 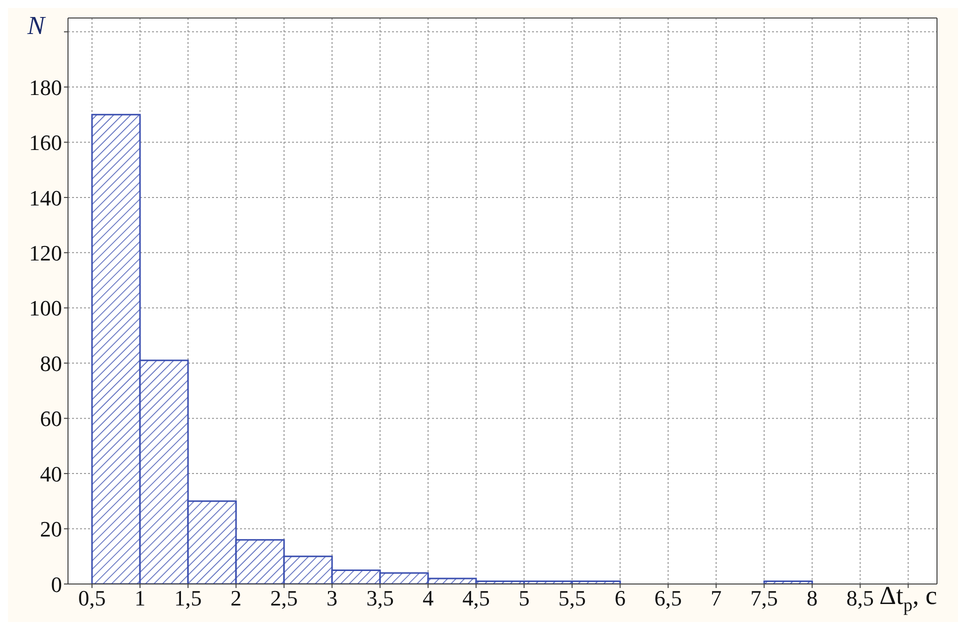 What do you see at coordinates (188, 598) in the screenshot?
I see `x-tick-label: 1,5` at bounding box center [188, 598].